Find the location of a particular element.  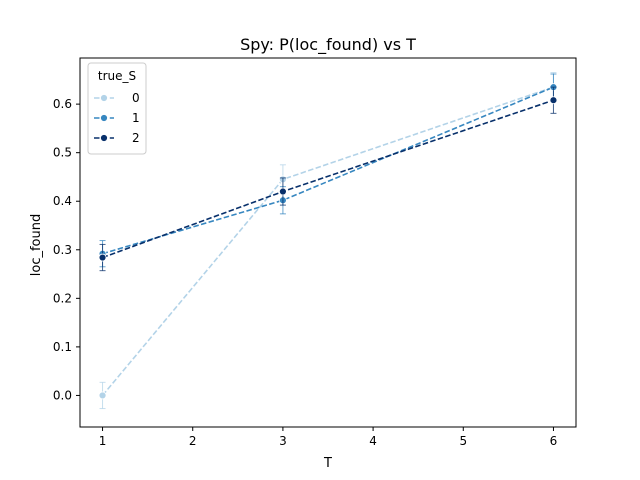

legend-title: true_S is located at coordinates (117, 76).